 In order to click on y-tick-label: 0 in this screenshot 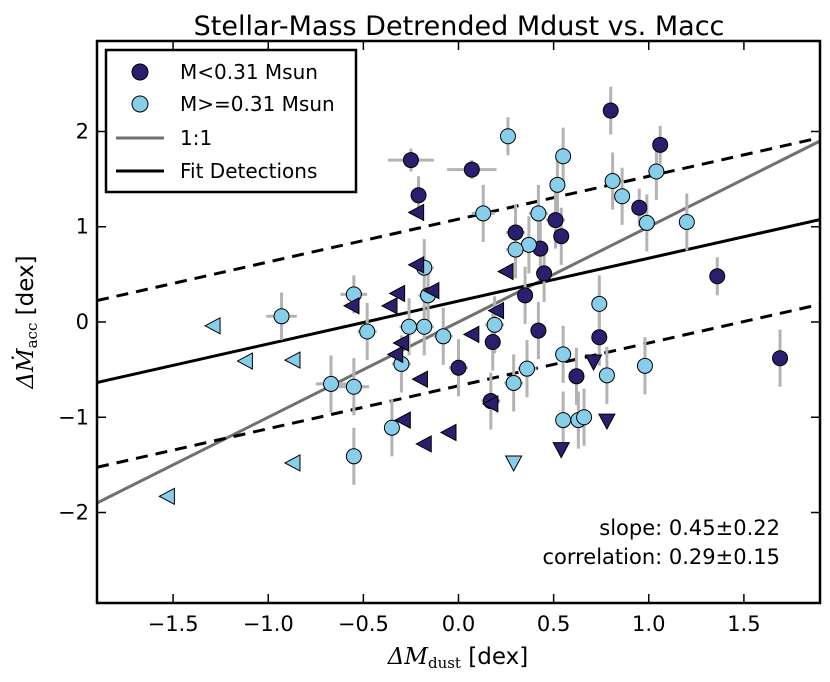, I will do `click(82, 322)`.